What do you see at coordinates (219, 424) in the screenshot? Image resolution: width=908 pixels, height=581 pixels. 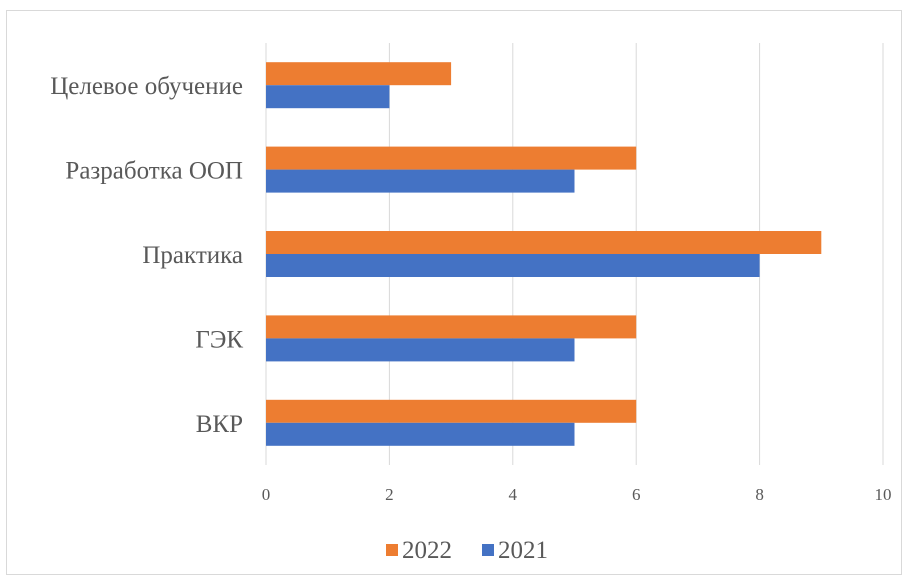 I see `category-label: ВКР` at bounding box center [219, 424].